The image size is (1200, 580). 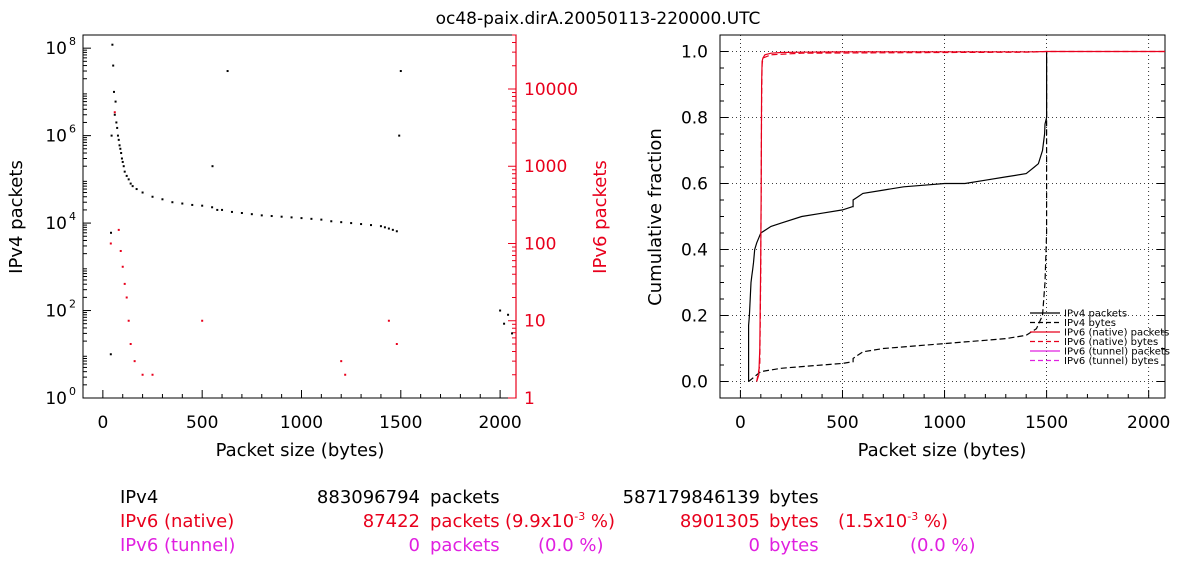 I want to click on x-tick-label: 500, so click(x=842, y=423).